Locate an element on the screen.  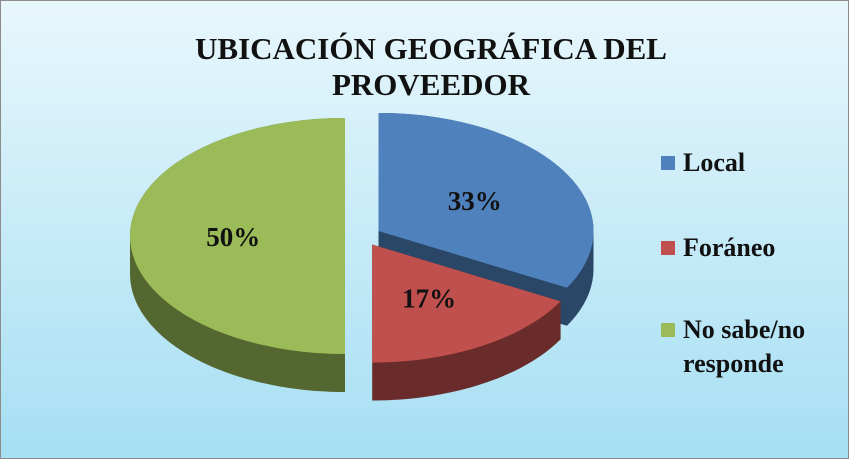
chart-title: UBICACIÓN GEOGRÁFICA DEL PROVEEDOR is located at coordinates (431, 66).